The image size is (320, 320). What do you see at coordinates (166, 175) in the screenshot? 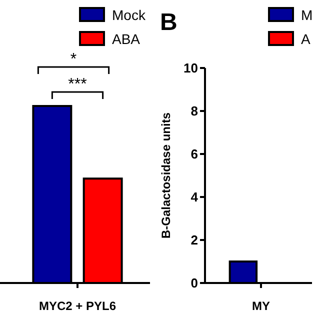
I see `y-axis-title: B-Galactosidase units` at bounding box center [166, 175].